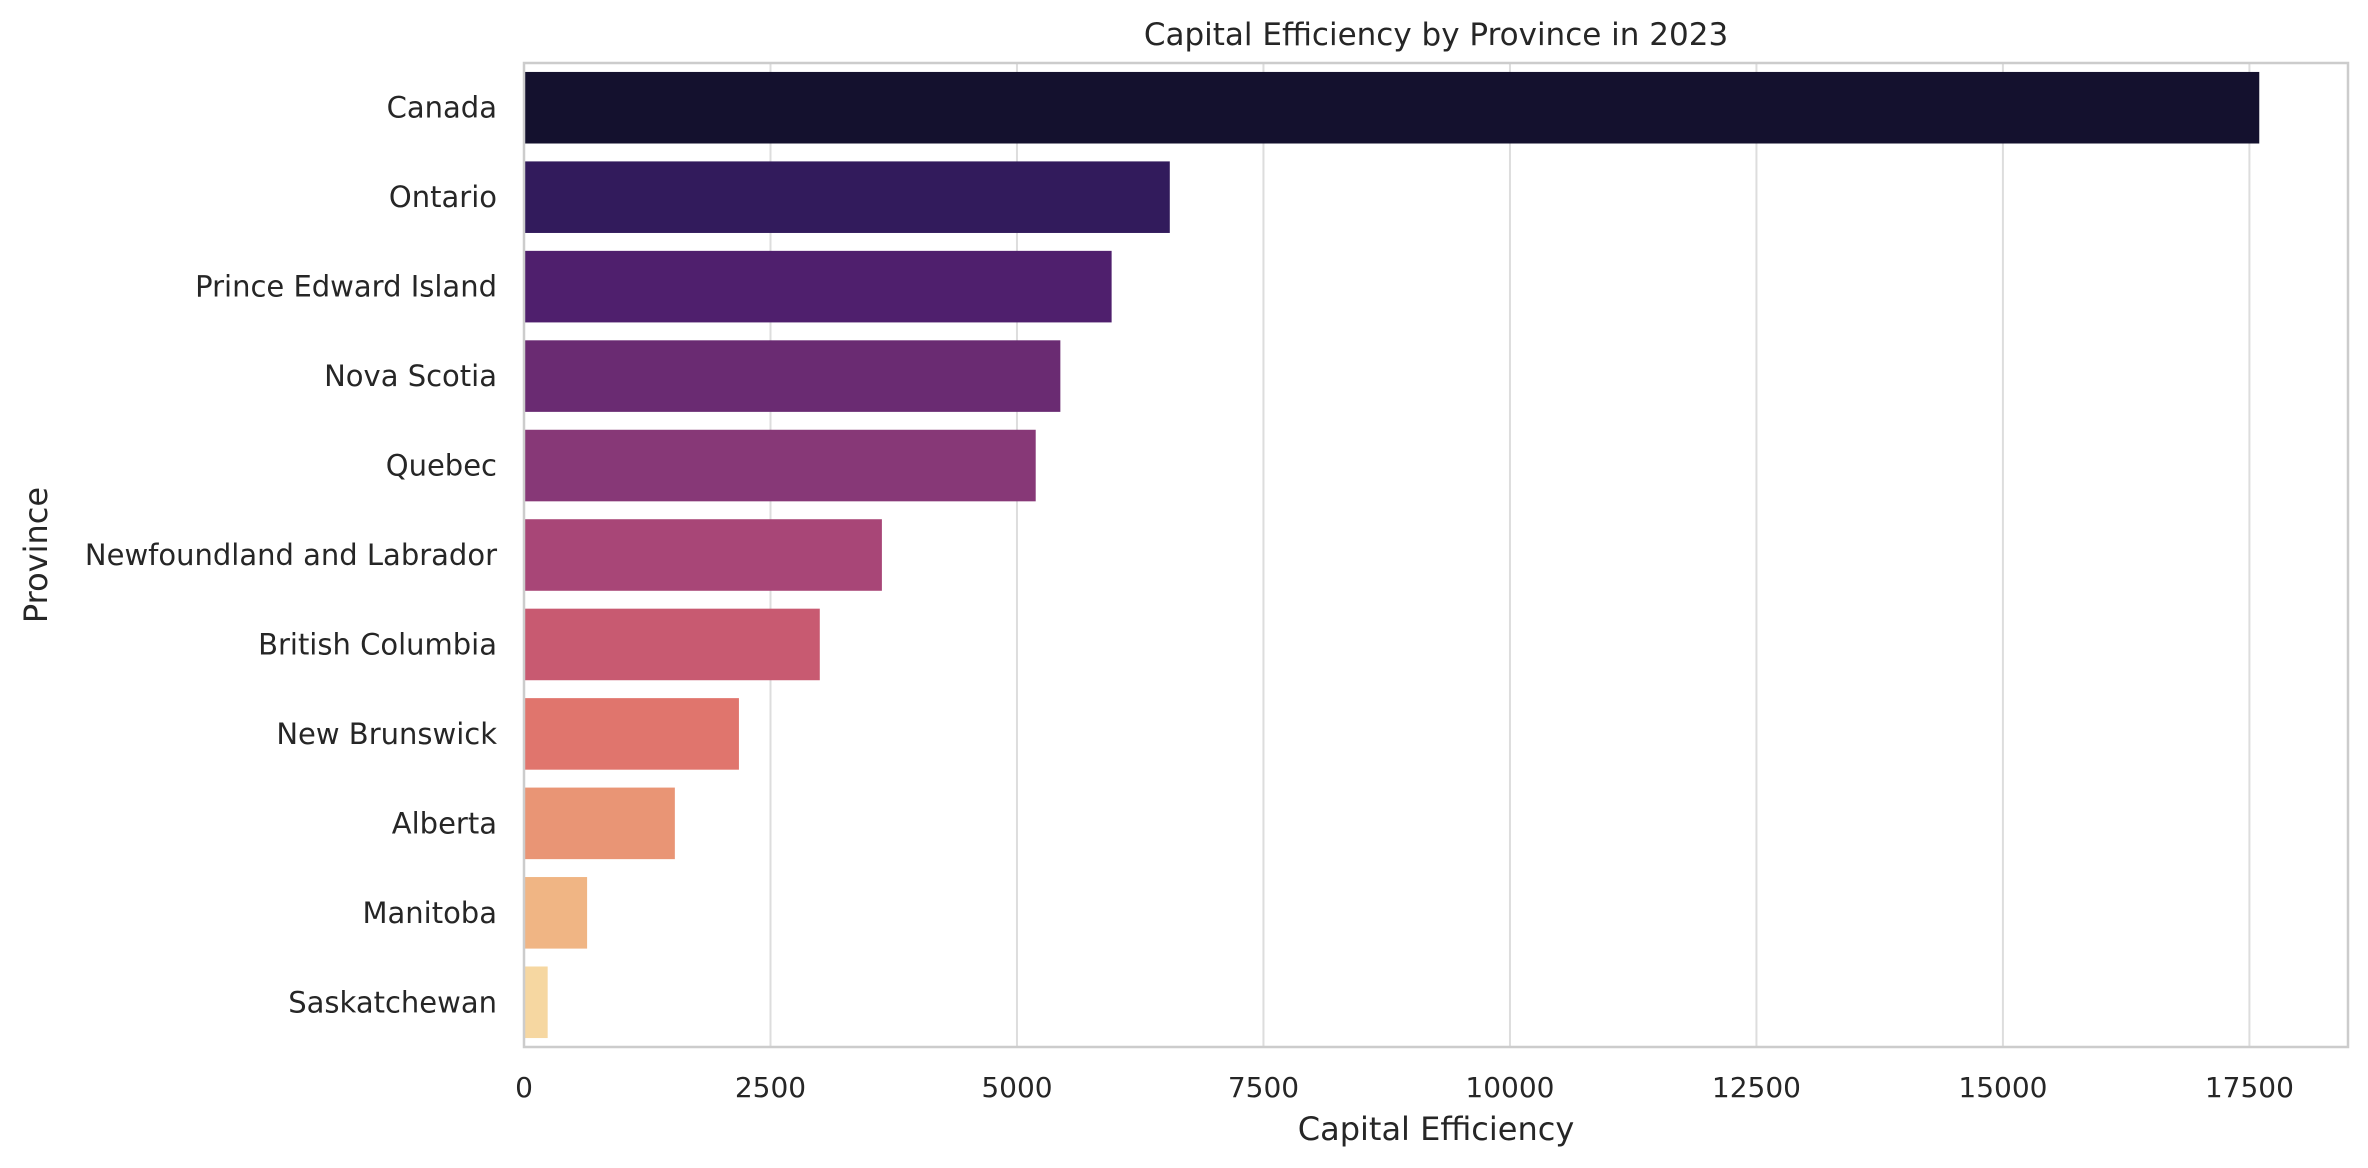 Image resolution: width=2368 pixels, height=1168 pixels. Describe the element at coordinates (631, 734) in the screenshot. I see `bar-new-brunswick` at that location.